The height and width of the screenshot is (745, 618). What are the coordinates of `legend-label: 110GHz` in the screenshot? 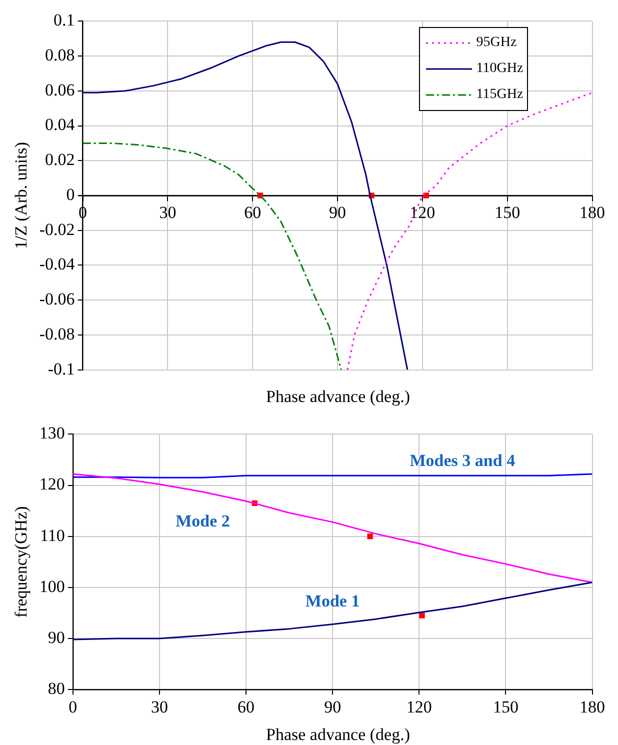 It's located at (500, 69).